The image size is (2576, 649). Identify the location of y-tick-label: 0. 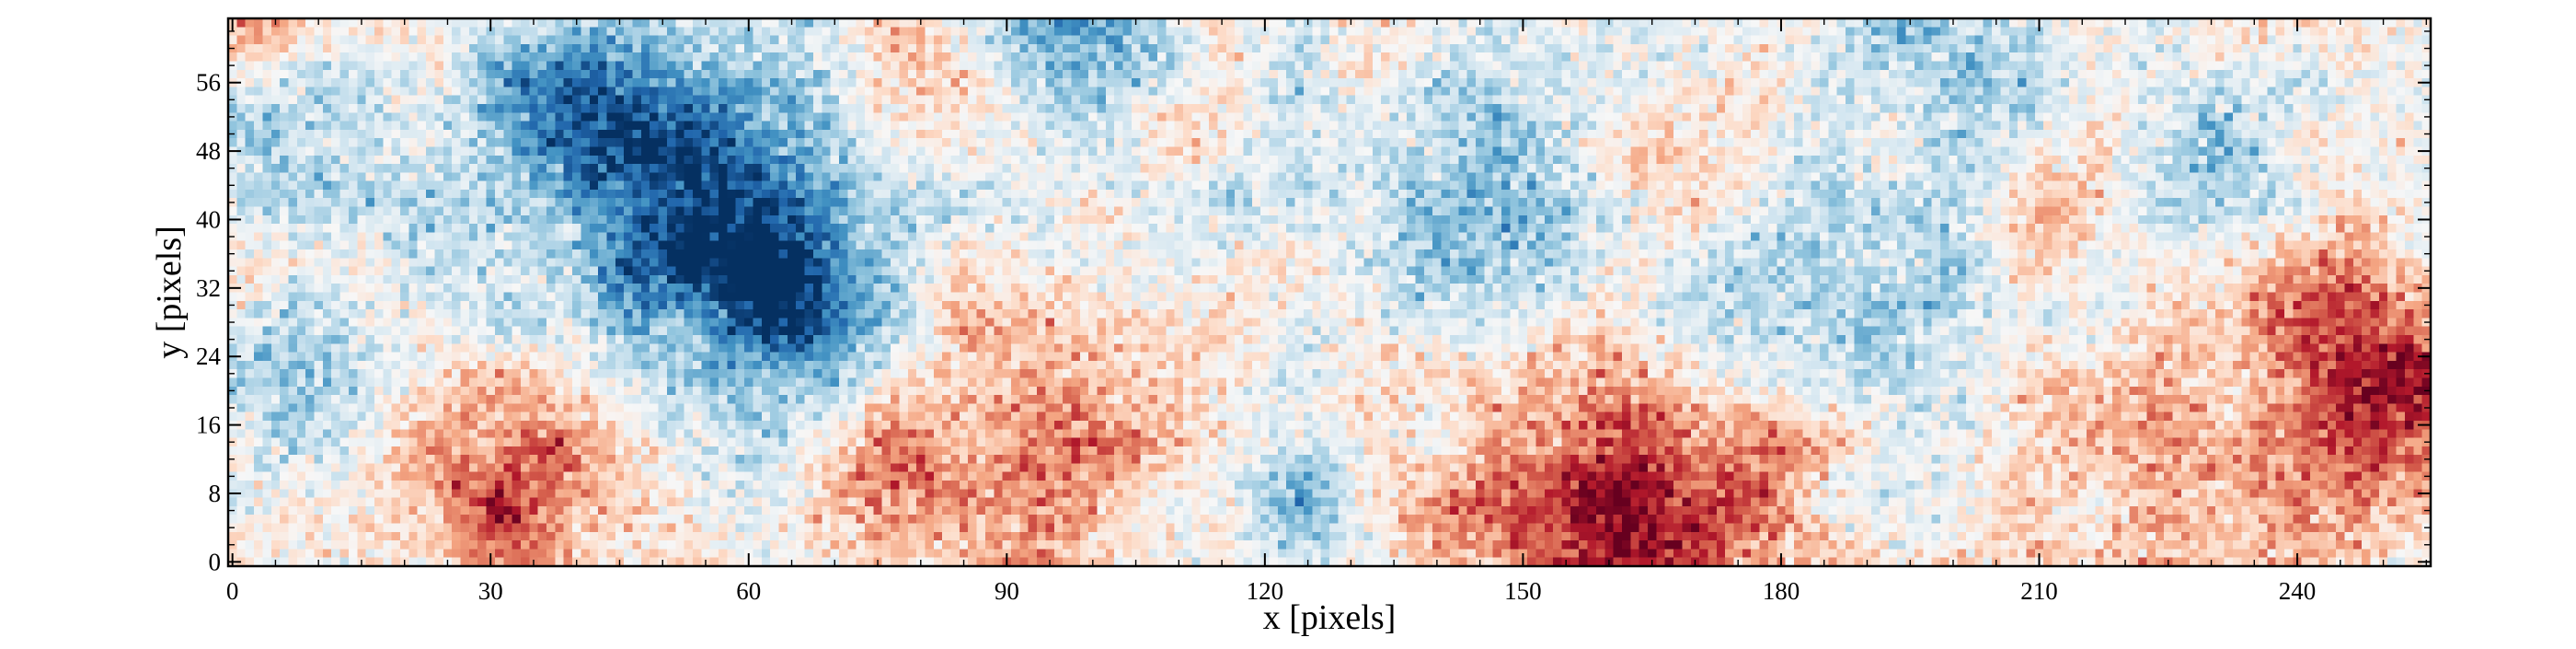
(215, 561).